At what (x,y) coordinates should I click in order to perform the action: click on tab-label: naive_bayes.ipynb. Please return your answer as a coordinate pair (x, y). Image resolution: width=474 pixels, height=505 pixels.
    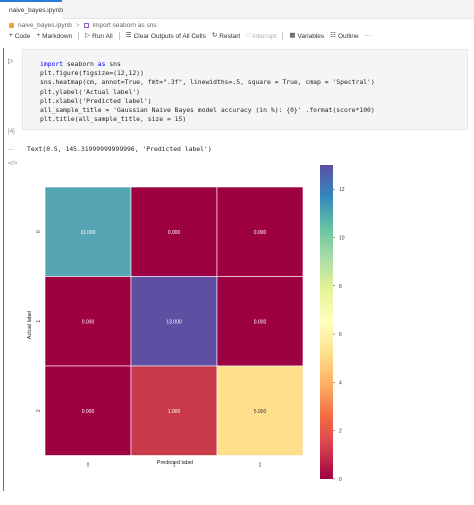
    Looking at the image, I should click on (36, 10).